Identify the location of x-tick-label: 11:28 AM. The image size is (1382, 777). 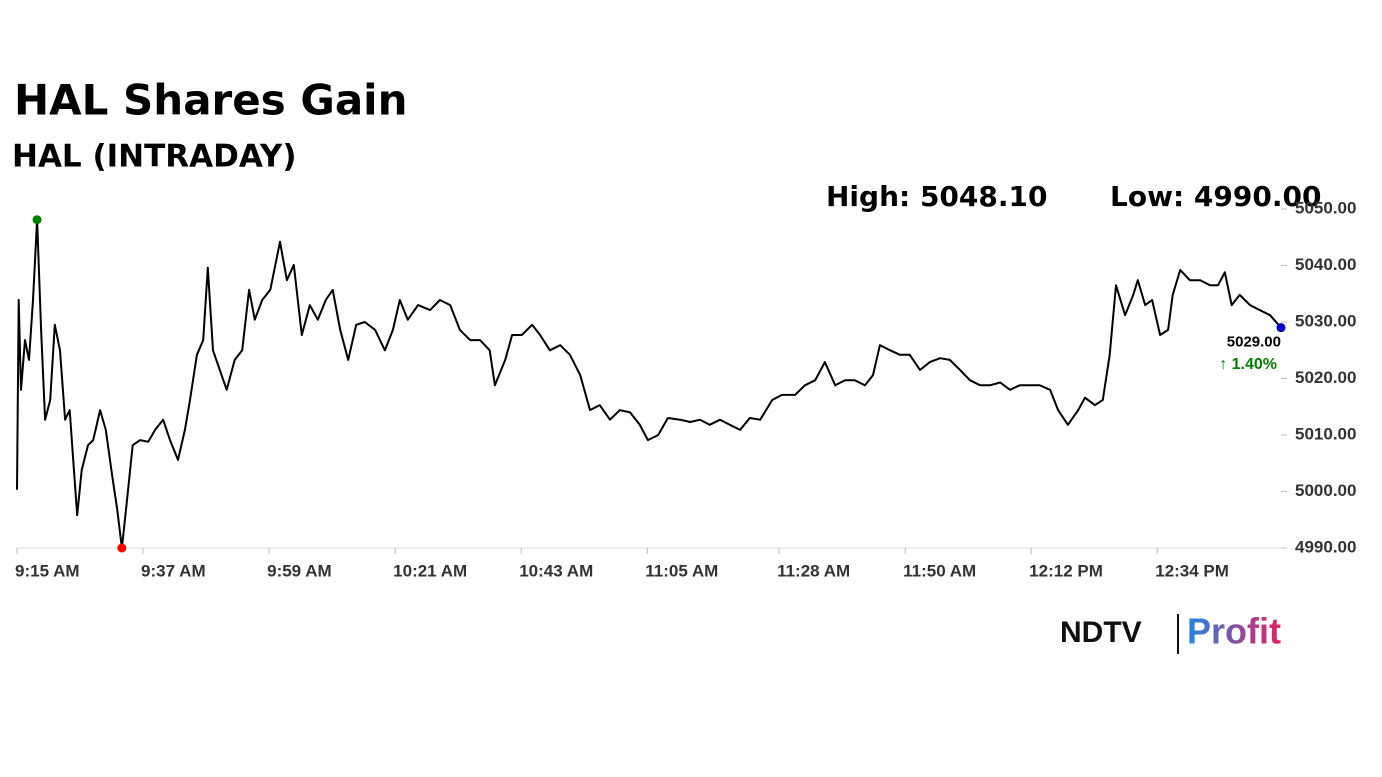
(813, 570).